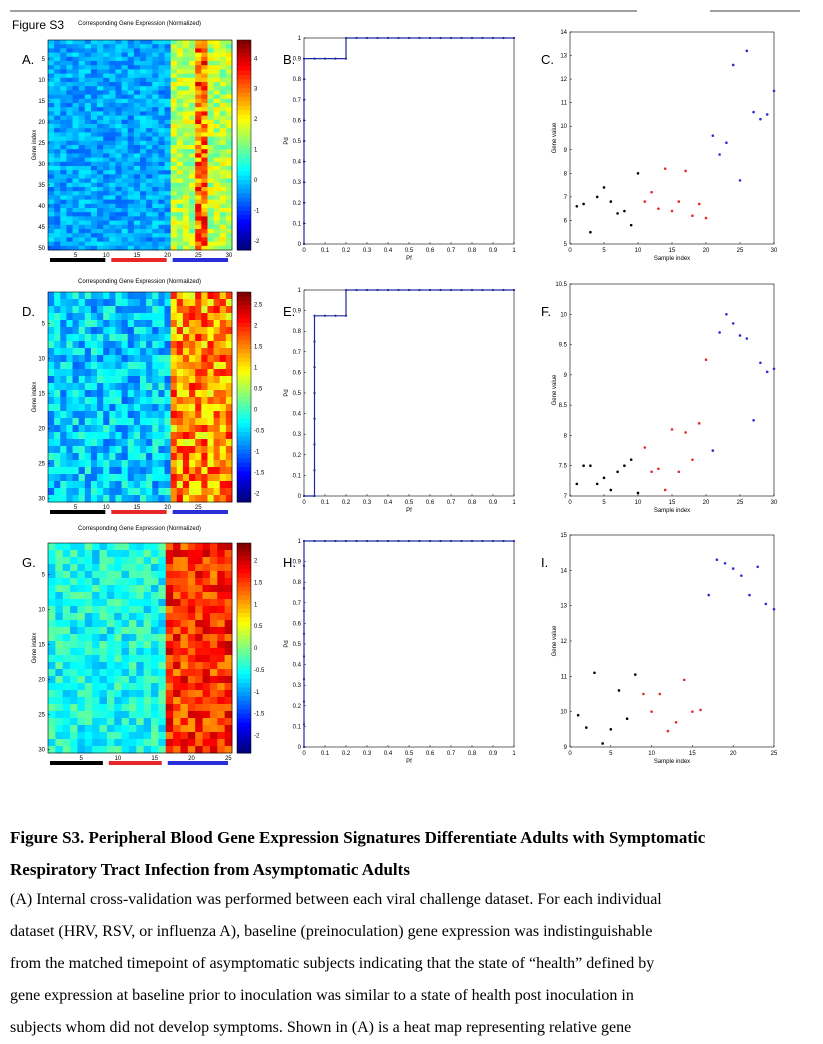 The height and width of the screenshot is (1044, 823). What do you see at coordinates (733, 754) in the screenshot?
I see `x-tick-label: 20` at bounding box center [733, 754].